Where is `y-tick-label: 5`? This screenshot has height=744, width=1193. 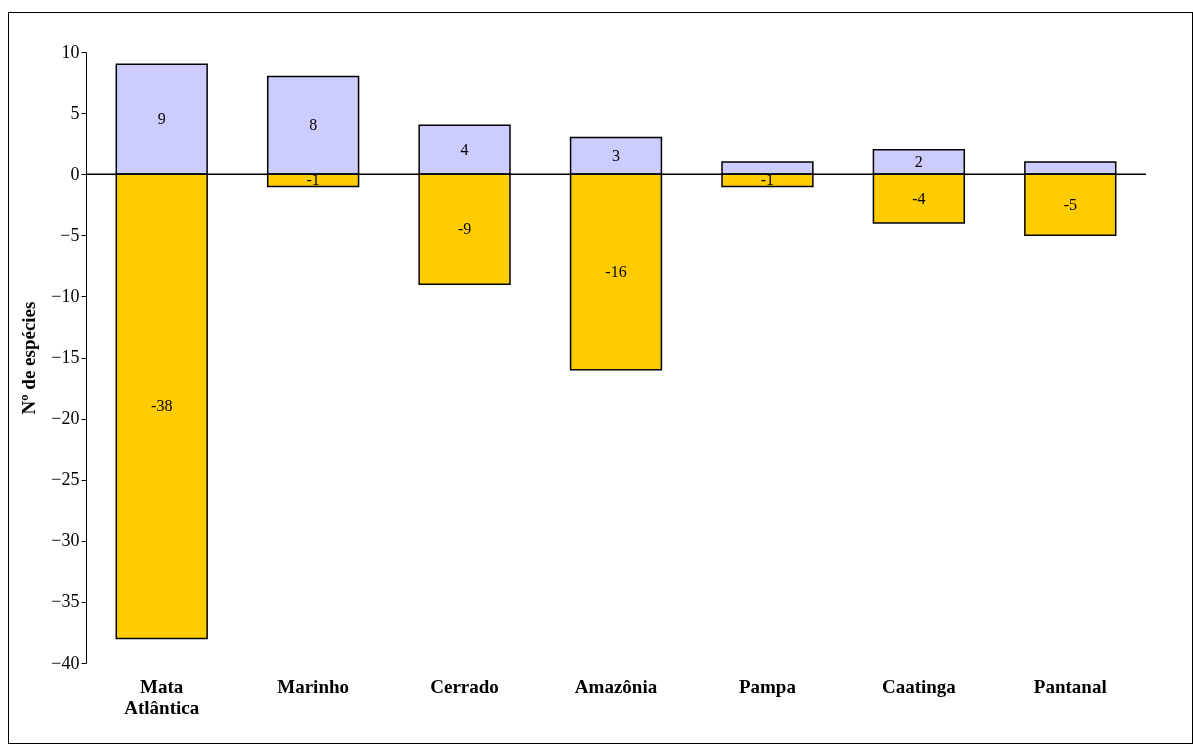 y-tick-label: 5 is located at coordinates (75, 112).